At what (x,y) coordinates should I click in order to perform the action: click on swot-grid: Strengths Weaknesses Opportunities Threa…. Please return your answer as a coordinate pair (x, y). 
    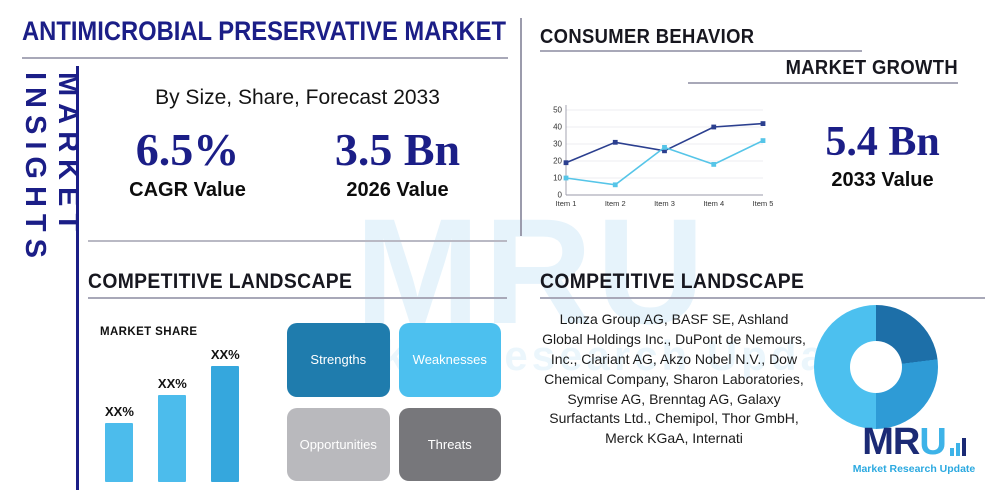
    Looking at the image, I should click on (394, 402).